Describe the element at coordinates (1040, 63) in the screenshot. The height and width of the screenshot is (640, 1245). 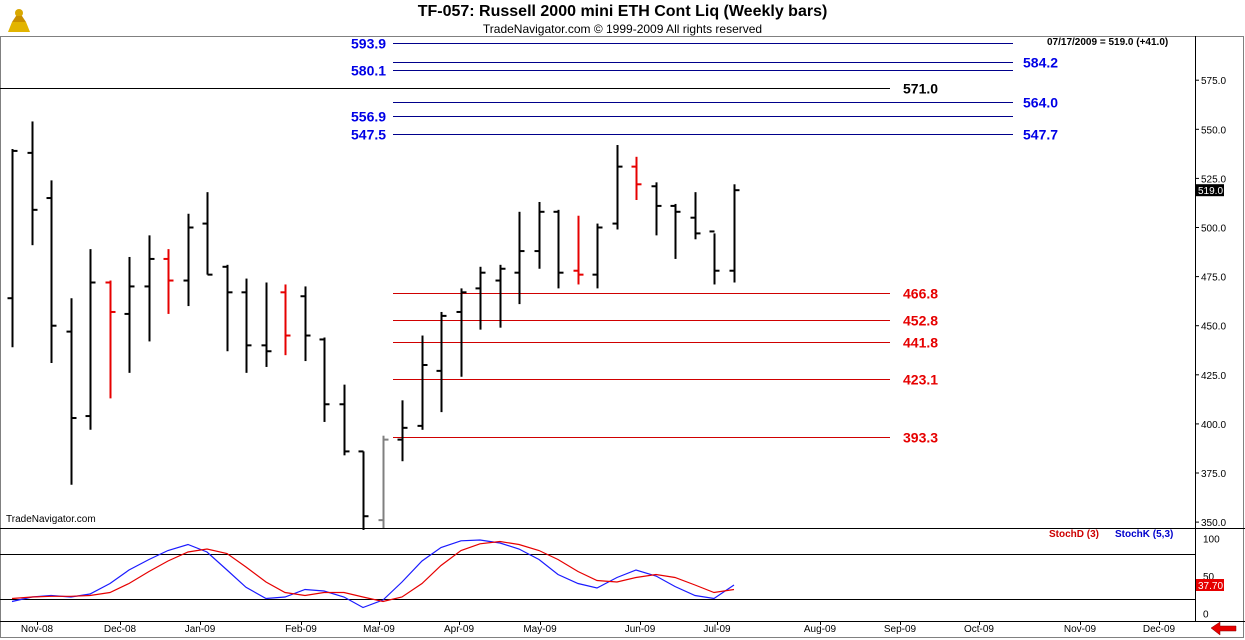
I see `resistance-level-label: 584.2` at that location.